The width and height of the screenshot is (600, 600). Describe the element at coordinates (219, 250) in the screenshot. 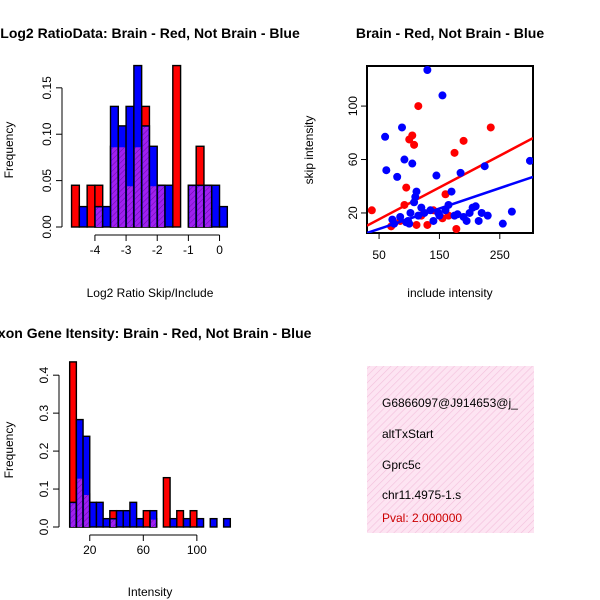

I see `ratio-hist-x-tick-label: 0` at that location.